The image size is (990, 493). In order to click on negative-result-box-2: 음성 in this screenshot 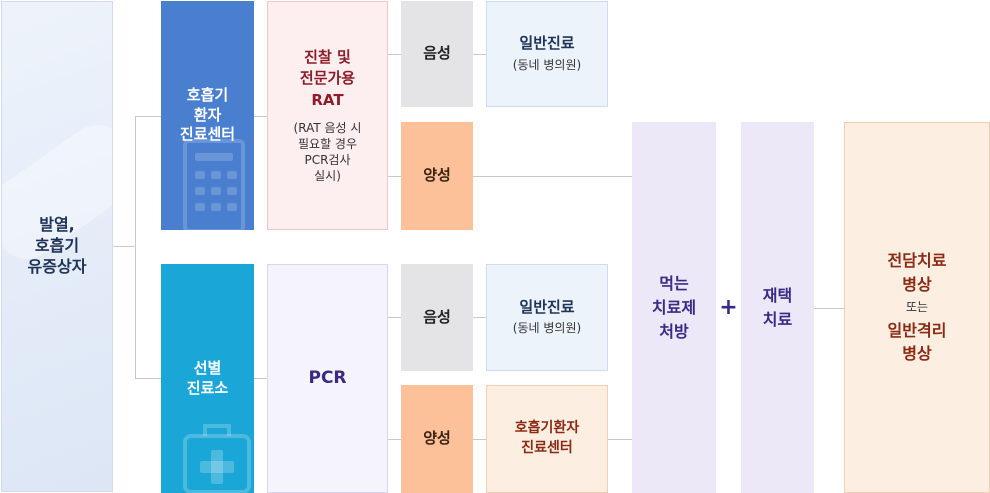, I will do `click(437, 317)`.